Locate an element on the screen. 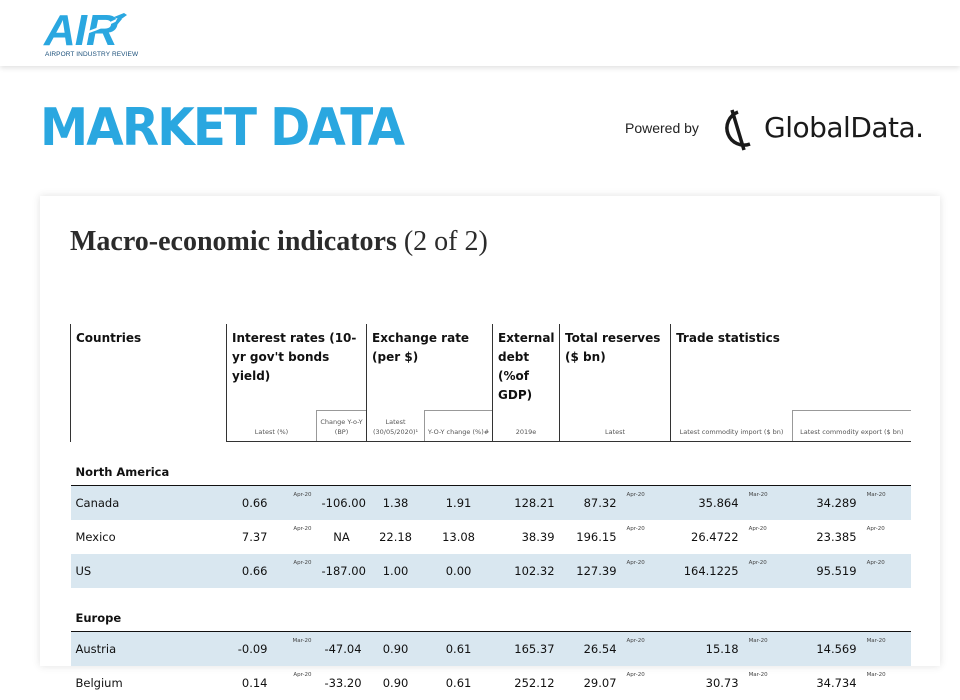  subheader-trade-export: Latest commodity export ($ bn) is located at coordinates (851, 426).